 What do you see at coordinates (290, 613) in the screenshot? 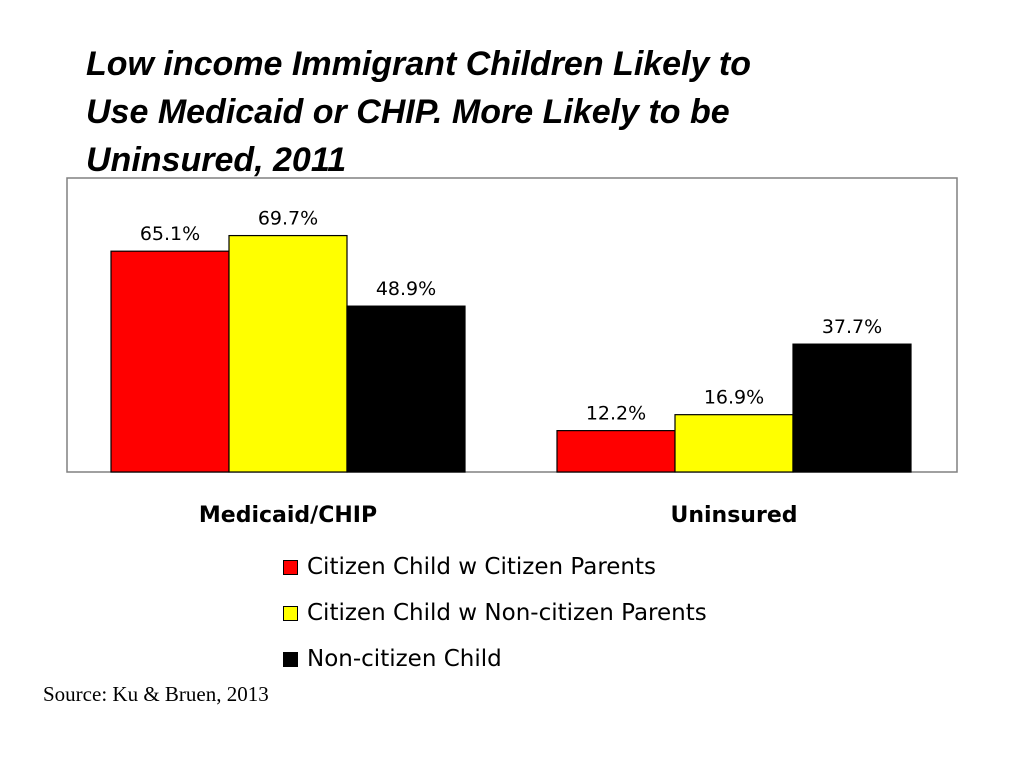
I see `legend-swatch-yellow` at bounding box center [290, 613].